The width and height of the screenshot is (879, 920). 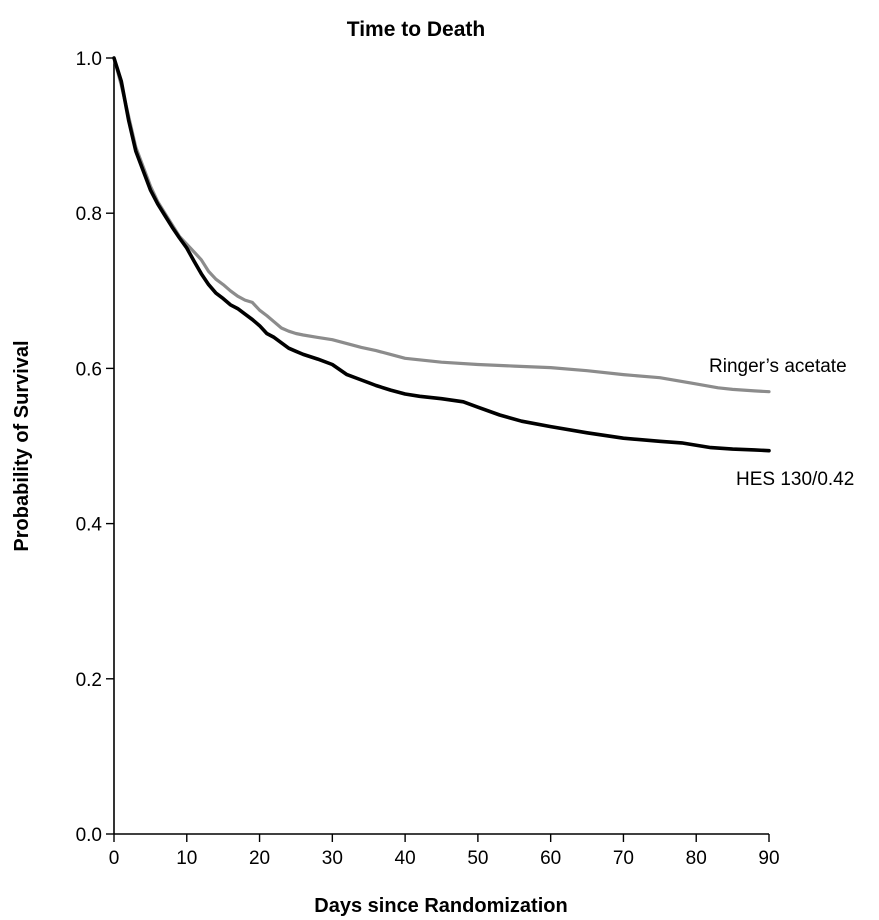 What do you see at coordinates (89, 214) in the screenshot?
I see `y-tick-label: 0.8` at bounding box center [89, 214].